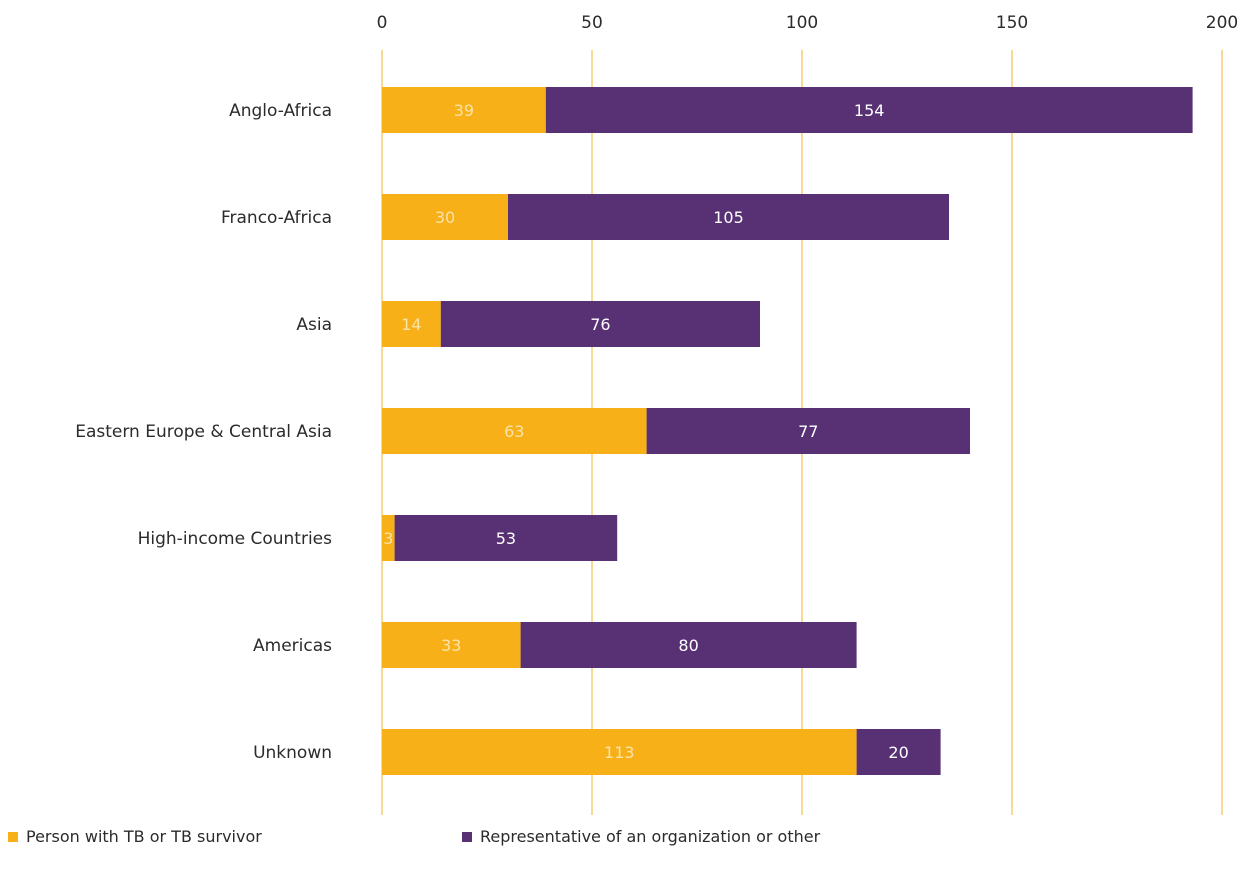  Describe the element at coordinates (280, 111) in the screenshot. I see `category-label: Anglo-Africa` at that location.